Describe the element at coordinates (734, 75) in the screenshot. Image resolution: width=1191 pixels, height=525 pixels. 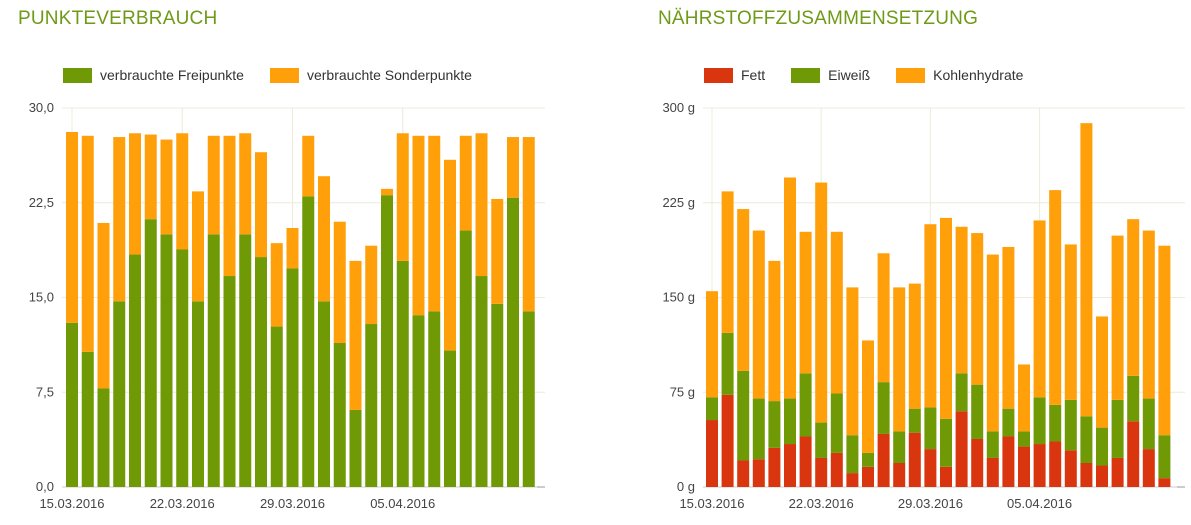
I see `legend-item-fett: Fett` at that location.